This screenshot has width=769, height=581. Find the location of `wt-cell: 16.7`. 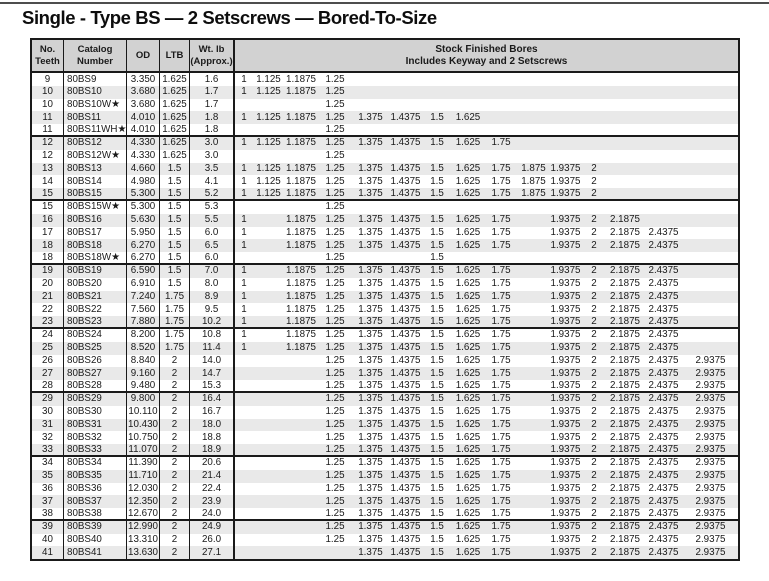

wt-cell: 16.7 is located at coordinates (212, 412).